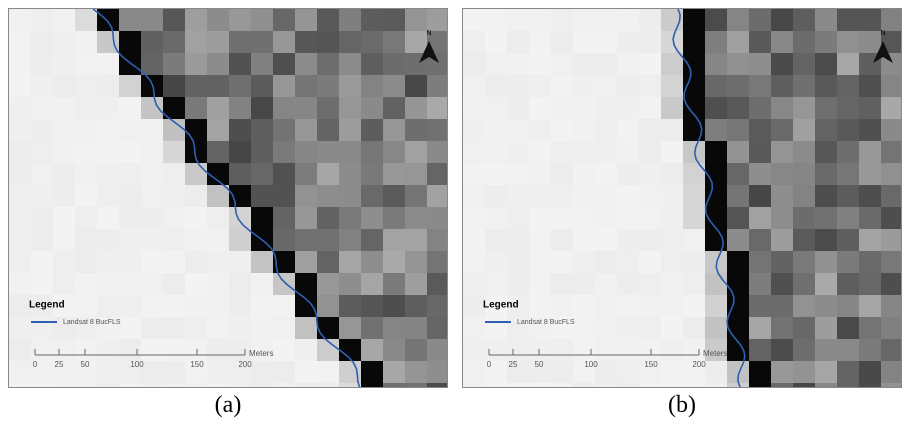 This screenshot has height=438, width=907. What do you see at coordinates (35, 364) in the screenshot?
I see `scale-label: 0` at bounding box center [35, 364].